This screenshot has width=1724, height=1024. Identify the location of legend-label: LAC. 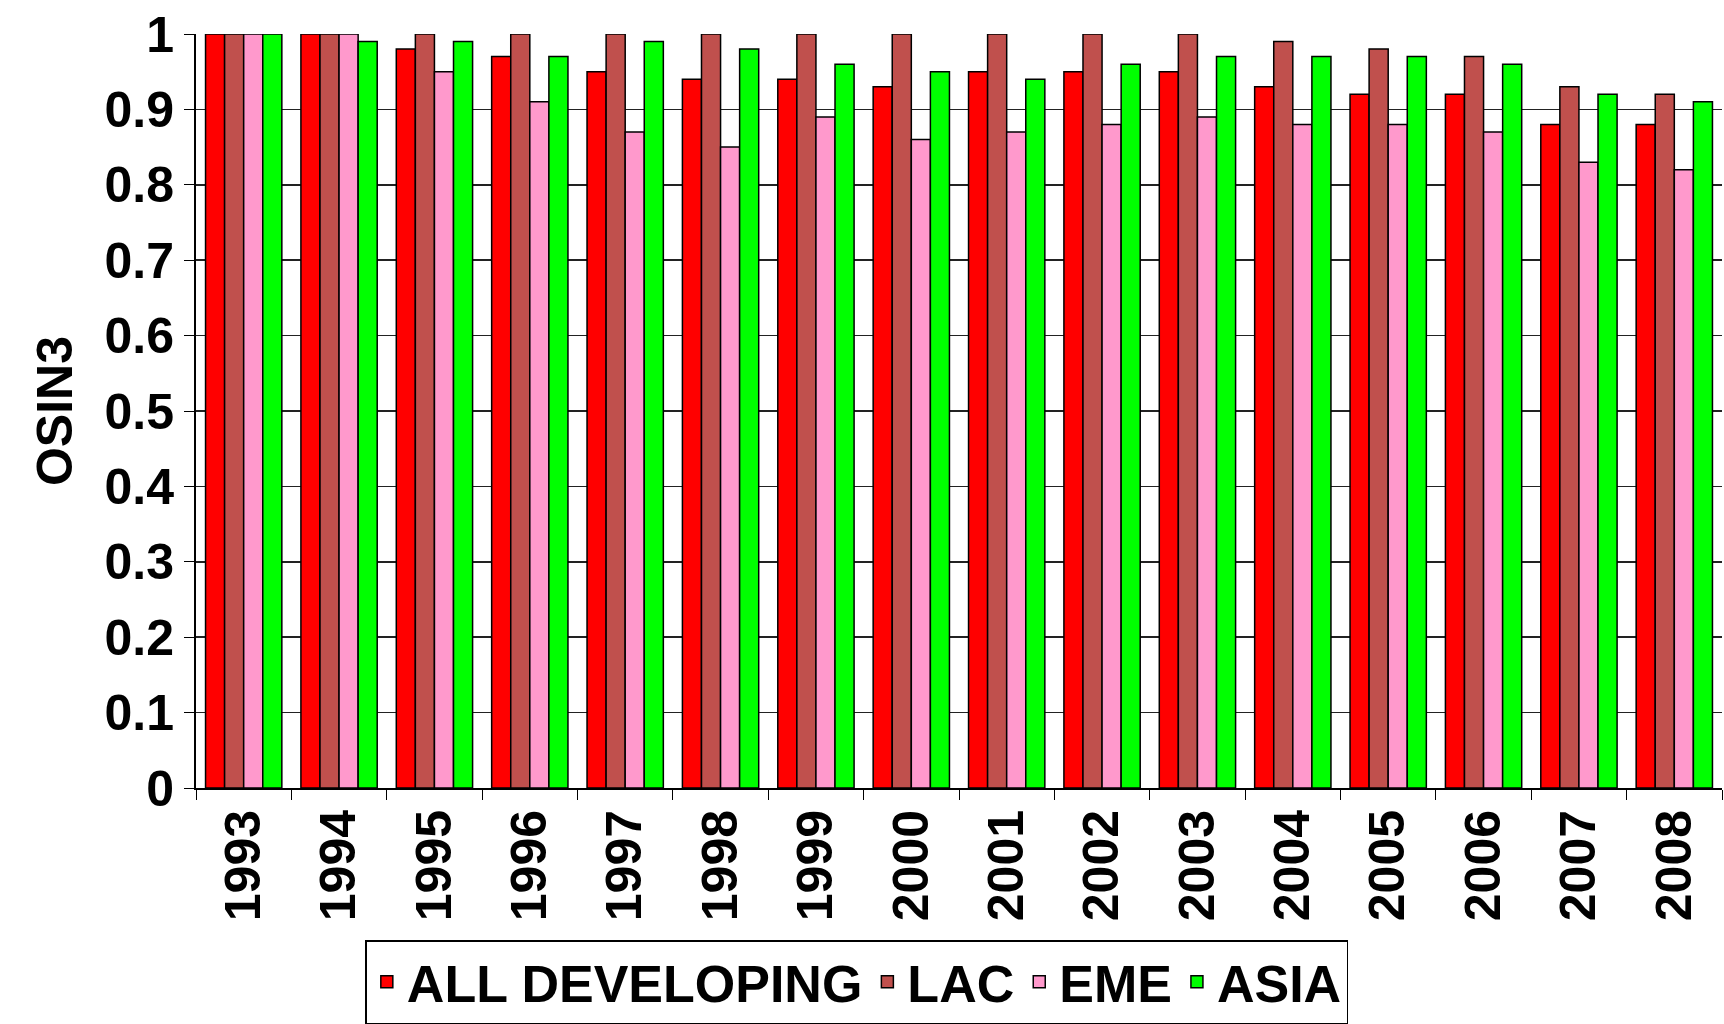
(961, 984).